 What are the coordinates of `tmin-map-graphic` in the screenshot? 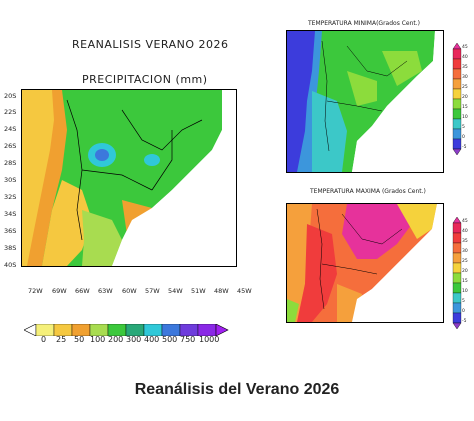 It's located at (365, 101).